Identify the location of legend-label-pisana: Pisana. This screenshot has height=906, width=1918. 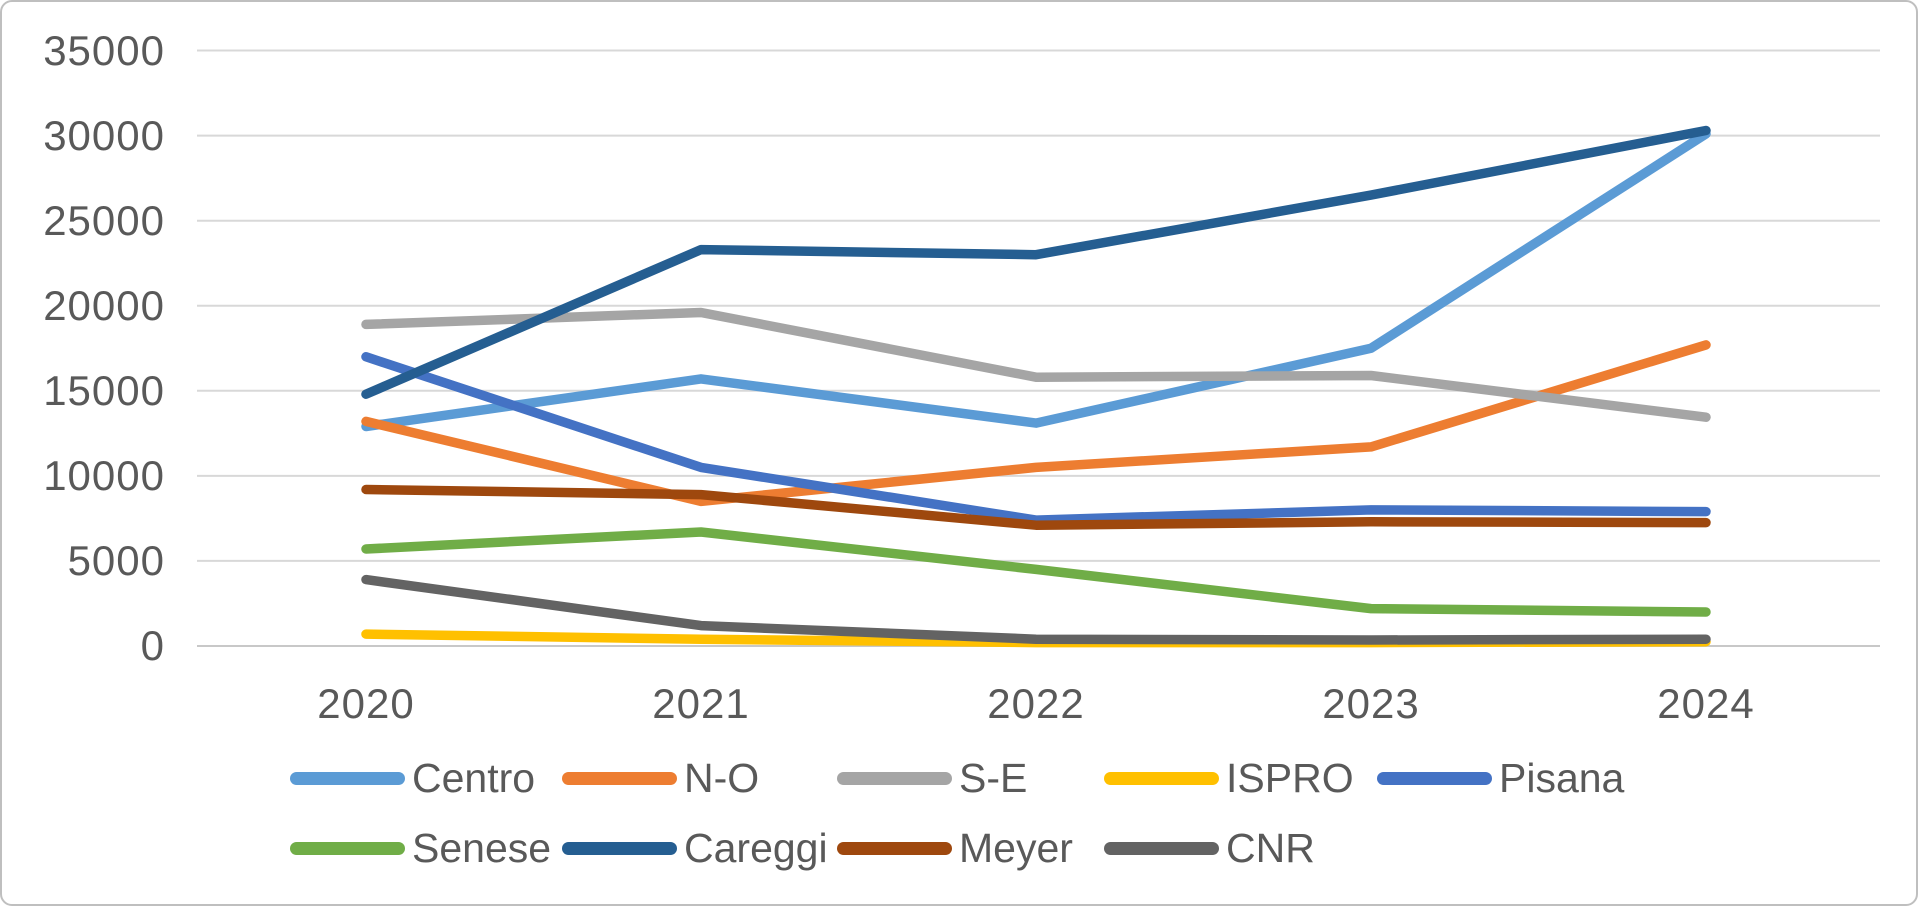
(1562, 778).